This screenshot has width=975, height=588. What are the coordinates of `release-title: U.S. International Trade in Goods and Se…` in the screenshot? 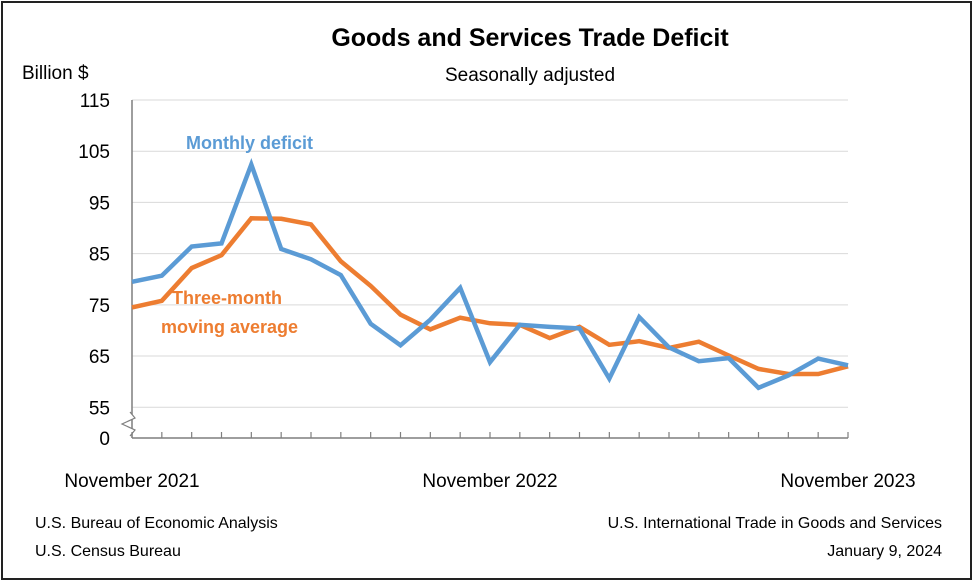 It's located at (775, 523).